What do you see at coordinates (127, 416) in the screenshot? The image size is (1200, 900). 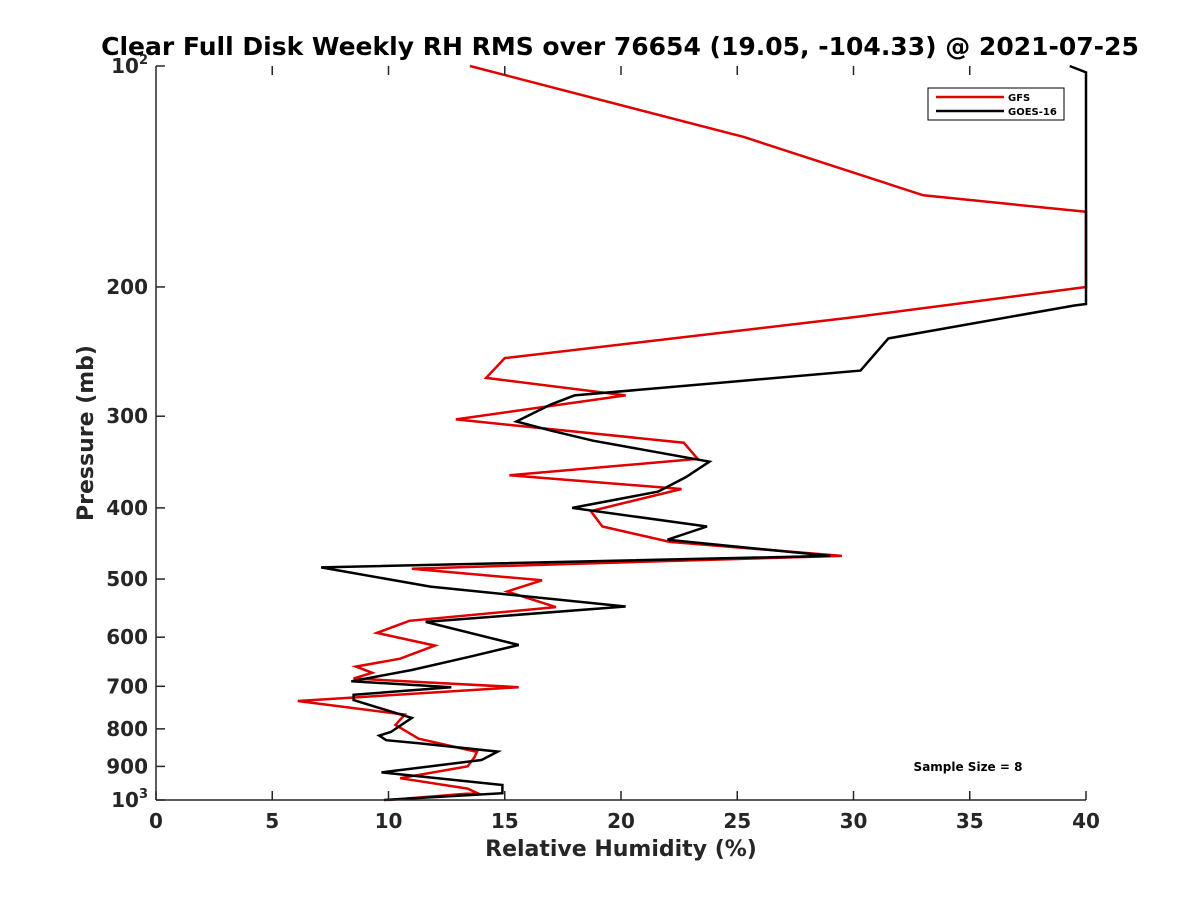 I see `y-tick-label-300: 300` at bounding box center [127, 416].